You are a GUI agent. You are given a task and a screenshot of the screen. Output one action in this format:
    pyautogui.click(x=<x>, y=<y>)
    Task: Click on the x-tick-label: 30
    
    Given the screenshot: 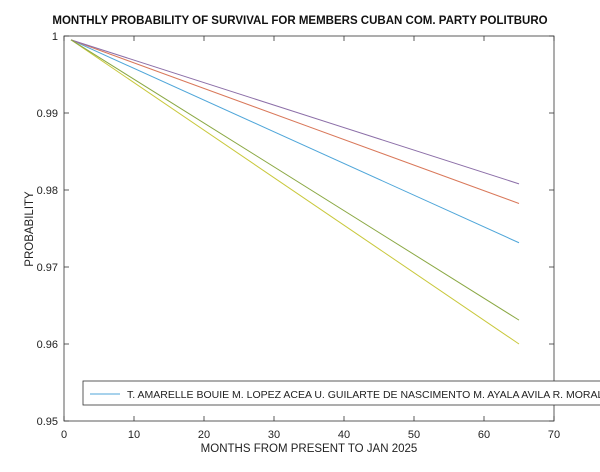 What is the action you would take?
    pyautogui.click(x=274, y=435)
    